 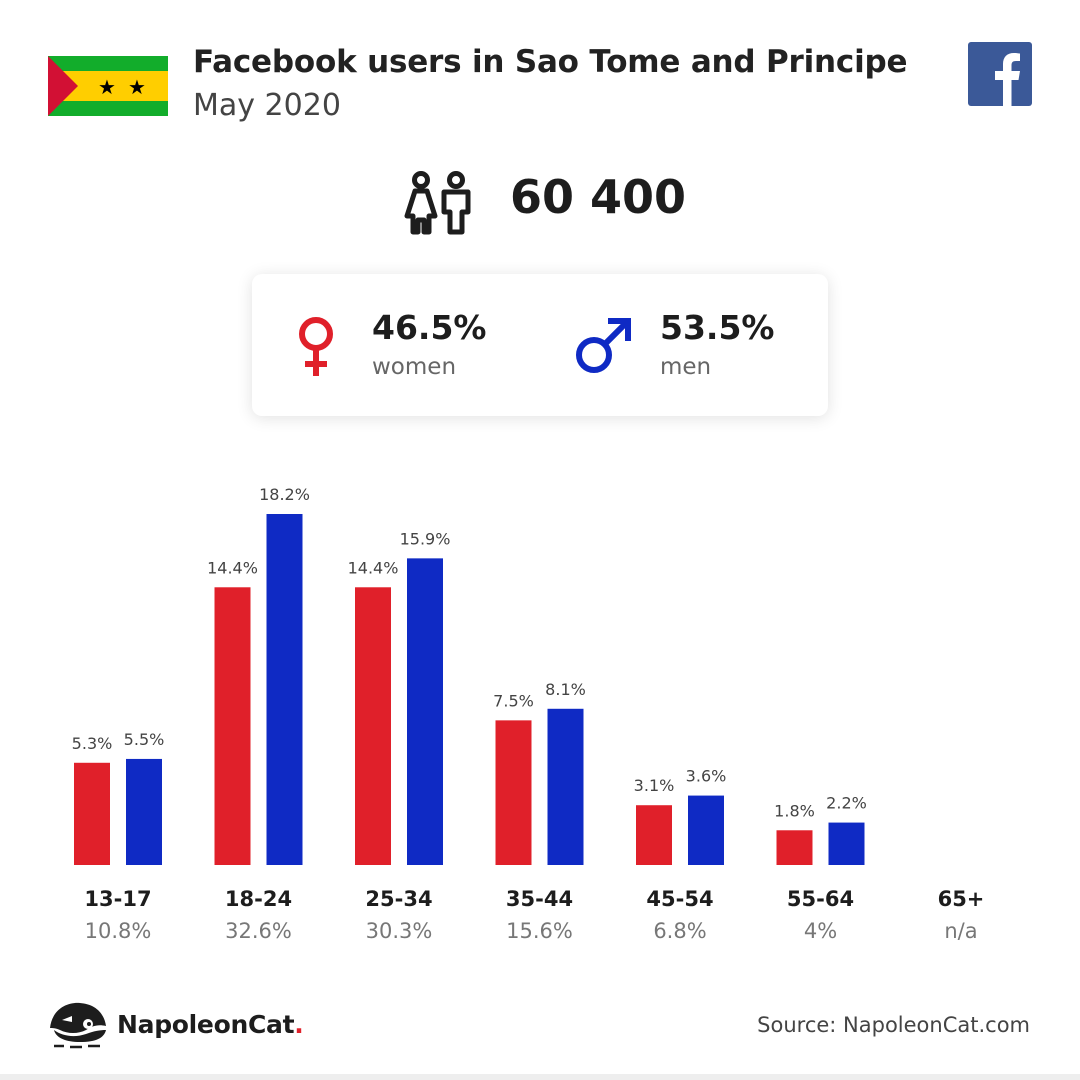 I want to click on data-label-women-18-24: 14.4%, so click(x=232, y=567).